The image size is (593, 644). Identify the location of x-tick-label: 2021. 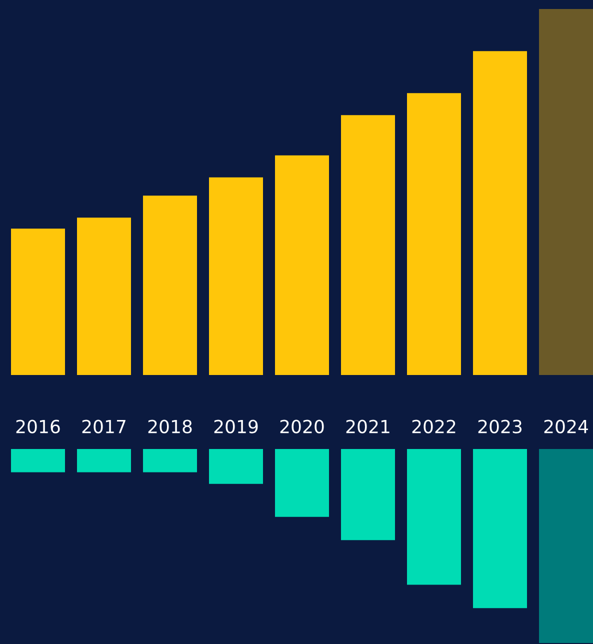
(368, 427).